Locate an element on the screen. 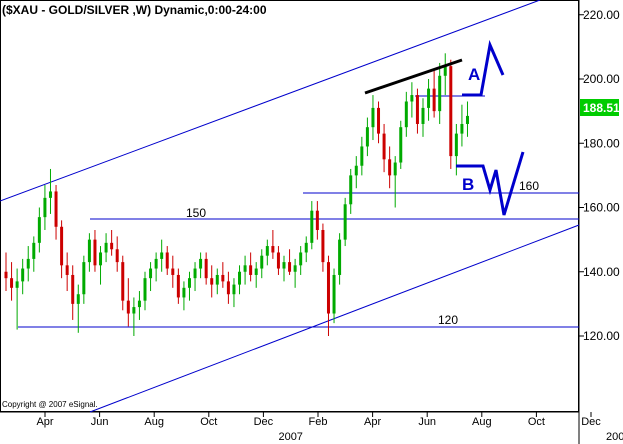 The height and width of the screenshot is (444, 623). x-tick-label: Feb is located at coordinates (318, 422).